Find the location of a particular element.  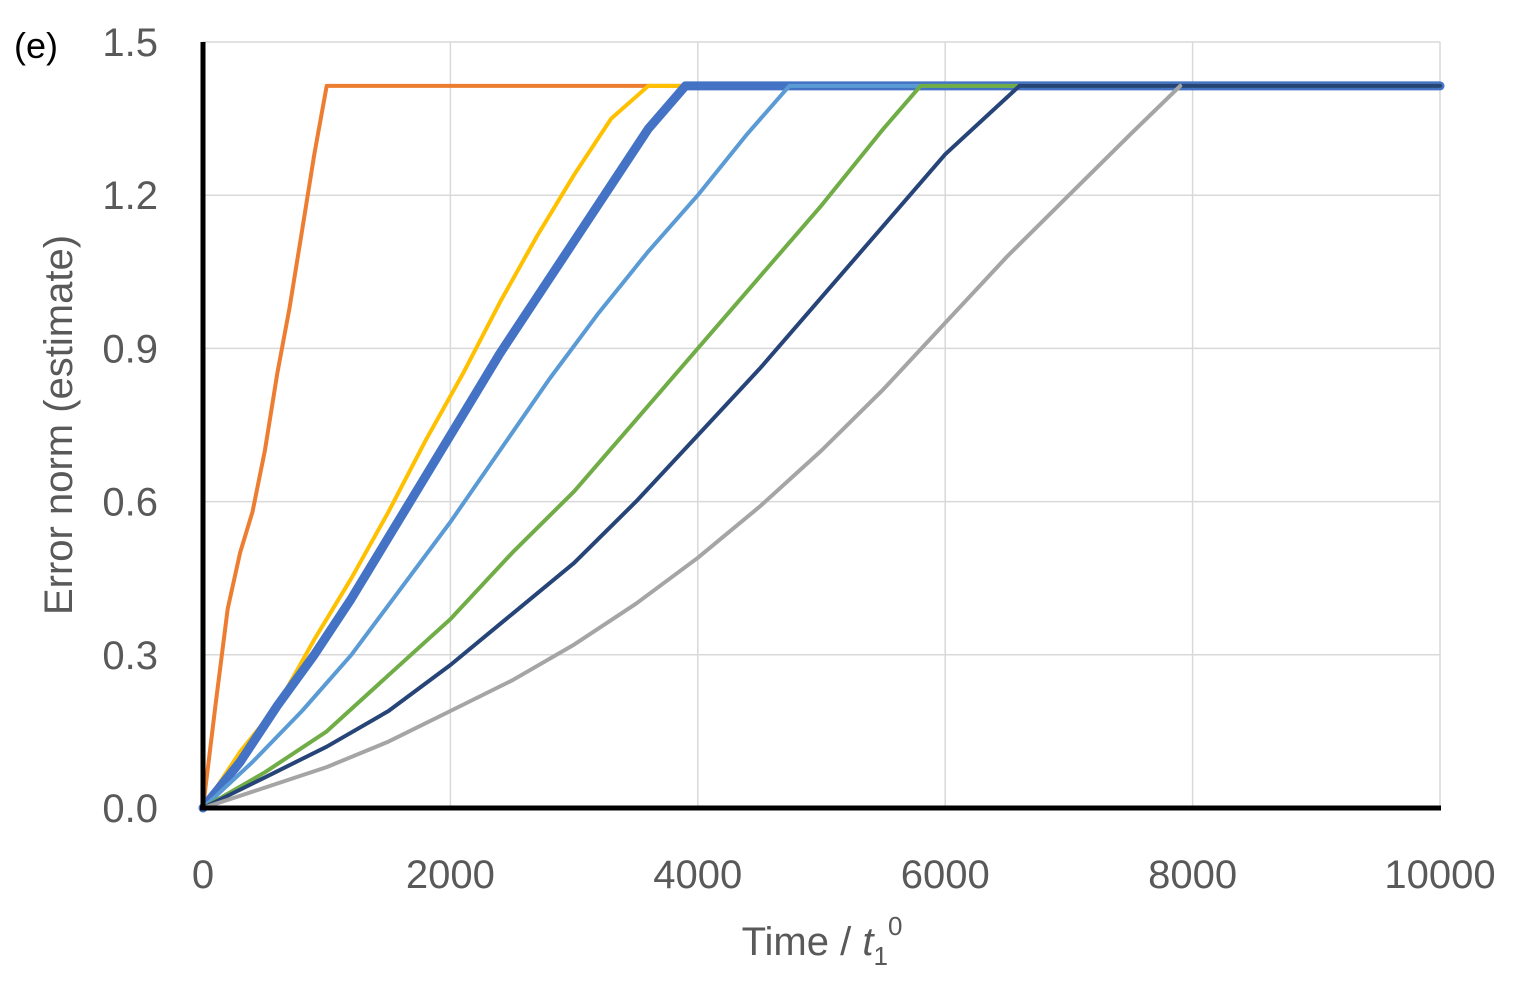

y-axis-title: Error norm (estimate) is located at coordinates (59, 425).